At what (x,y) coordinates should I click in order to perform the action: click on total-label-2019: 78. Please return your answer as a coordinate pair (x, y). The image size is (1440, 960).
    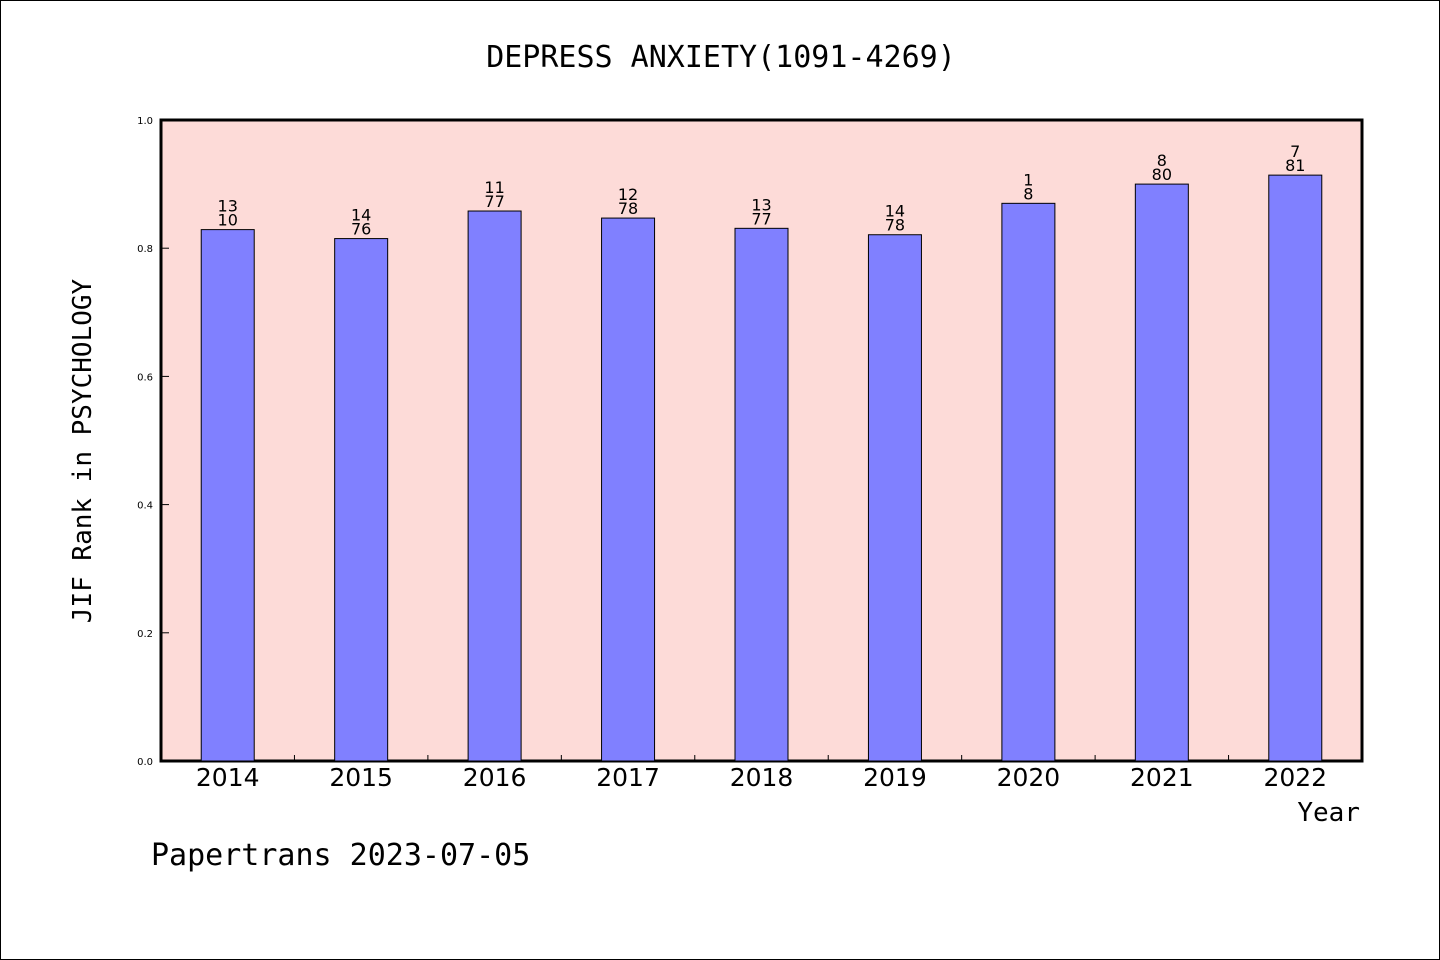
    Looking at the image, I should click on (895, 225).